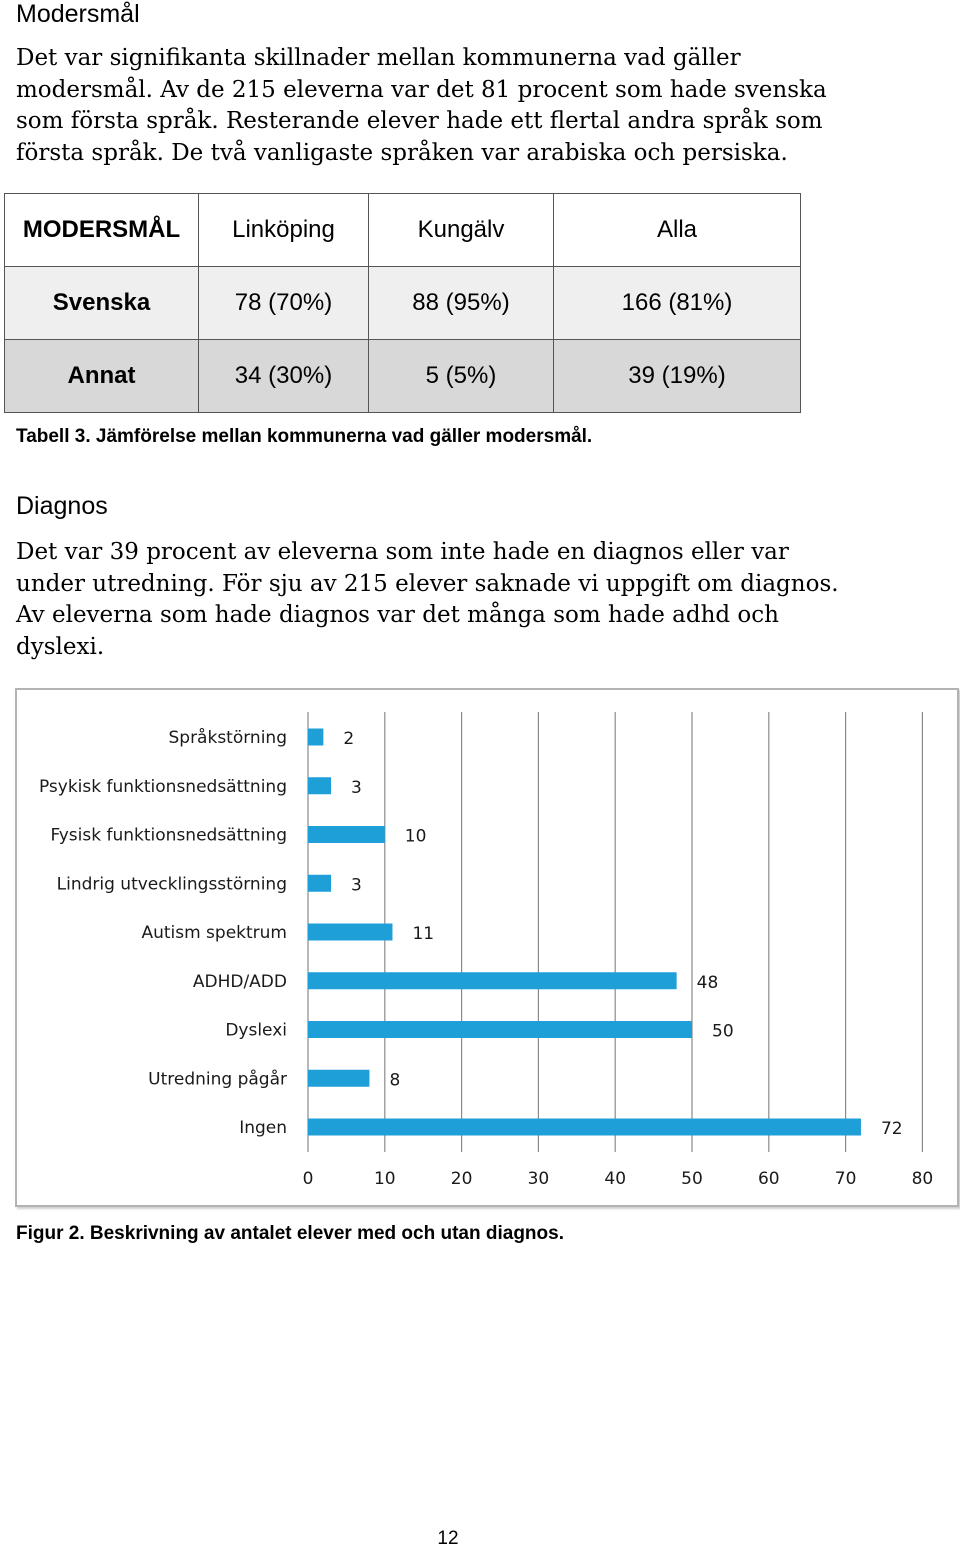 Image resolution: width=960 pixels, height=1550 pixels. What do you see at coordinates (227, 737) in the screenshot?
I see `category-label: Språkstörning` at bounding box center [227, 737].